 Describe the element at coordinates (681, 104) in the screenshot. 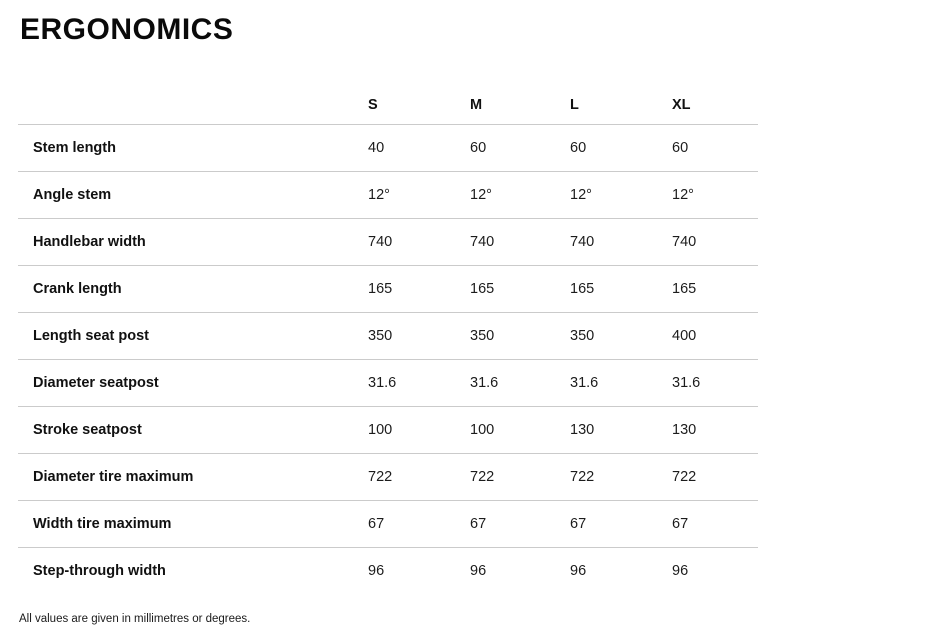

I see `size-header-cell: XL` at that location.